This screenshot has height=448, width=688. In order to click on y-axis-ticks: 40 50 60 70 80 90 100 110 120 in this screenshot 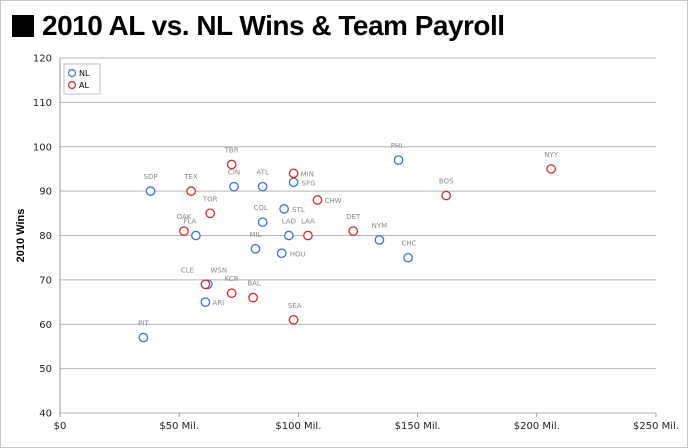, I will do `click(42, 237)`.